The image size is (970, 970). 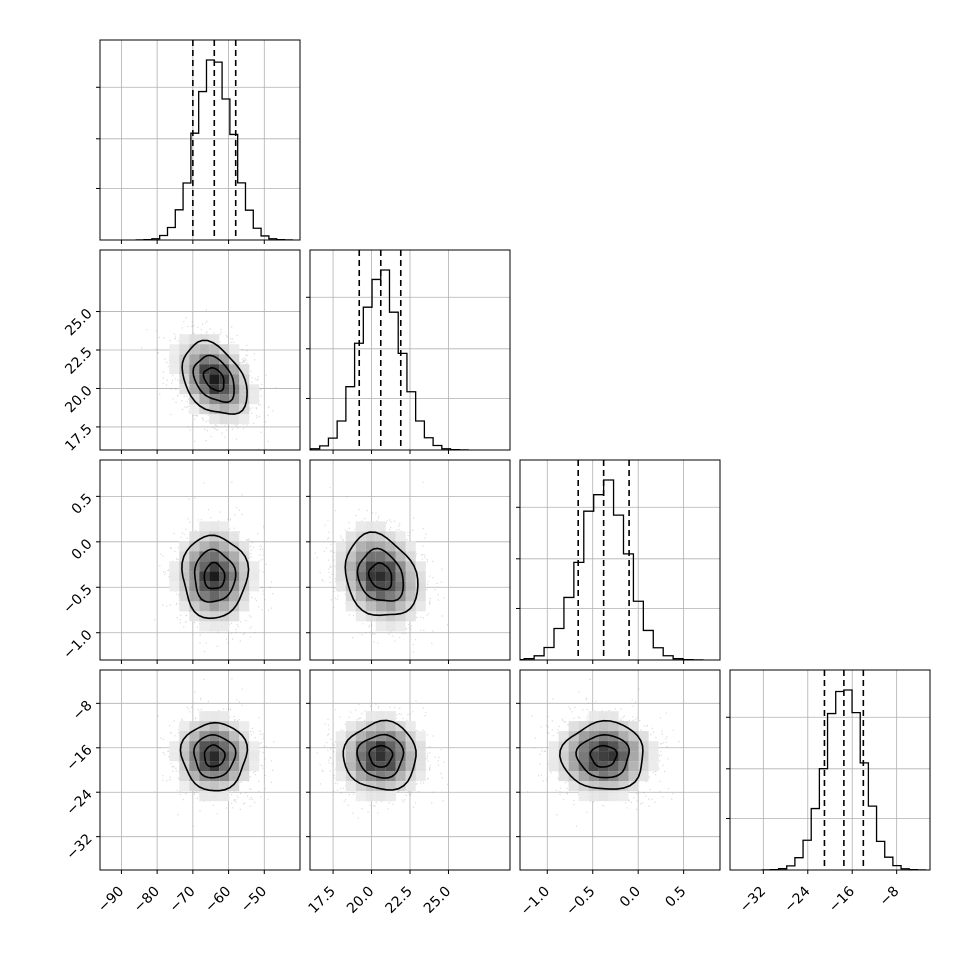 I want to click on xtick-label-0-0: −90, so click(x=111, y=900).